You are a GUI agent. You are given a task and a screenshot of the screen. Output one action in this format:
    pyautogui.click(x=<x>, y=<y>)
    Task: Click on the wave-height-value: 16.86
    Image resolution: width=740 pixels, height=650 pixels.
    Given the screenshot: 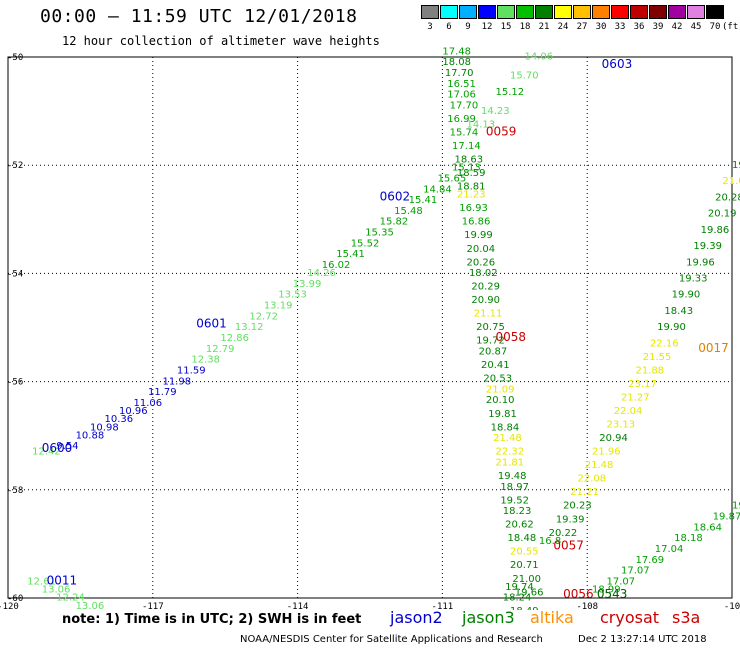 What is the action you would take?
    pyautogui.click(x=476, y=222)
    